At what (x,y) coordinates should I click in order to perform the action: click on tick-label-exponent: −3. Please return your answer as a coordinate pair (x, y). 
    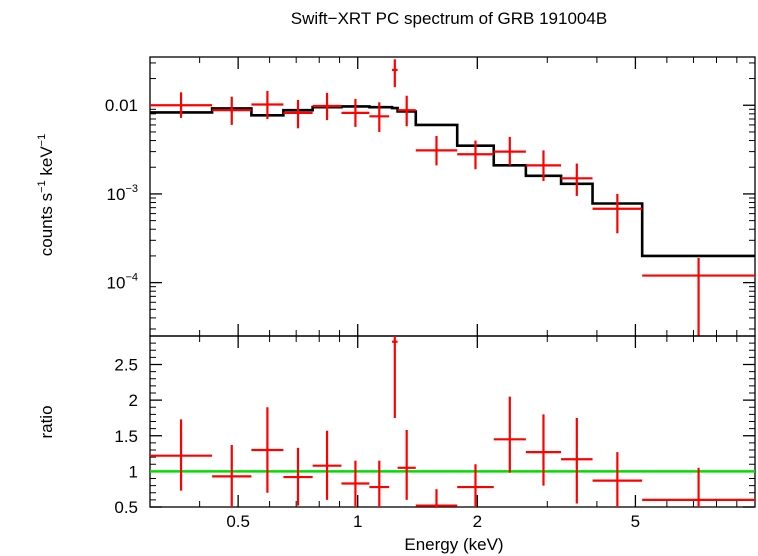
    Looking at the image, I should click on (131, 189).